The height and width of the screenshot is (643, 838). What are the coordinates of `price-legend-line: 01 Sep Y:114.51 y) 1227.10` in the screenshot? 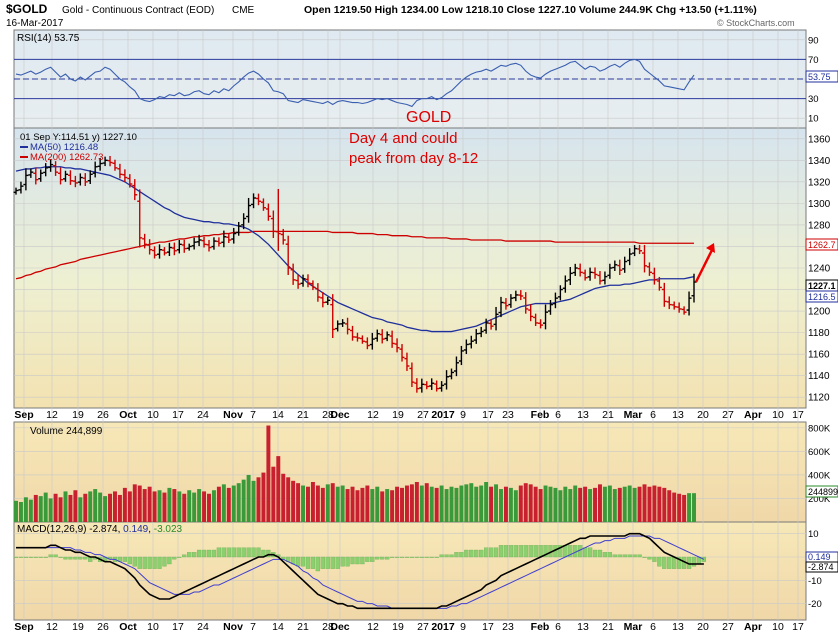 It's located at (78, 137).